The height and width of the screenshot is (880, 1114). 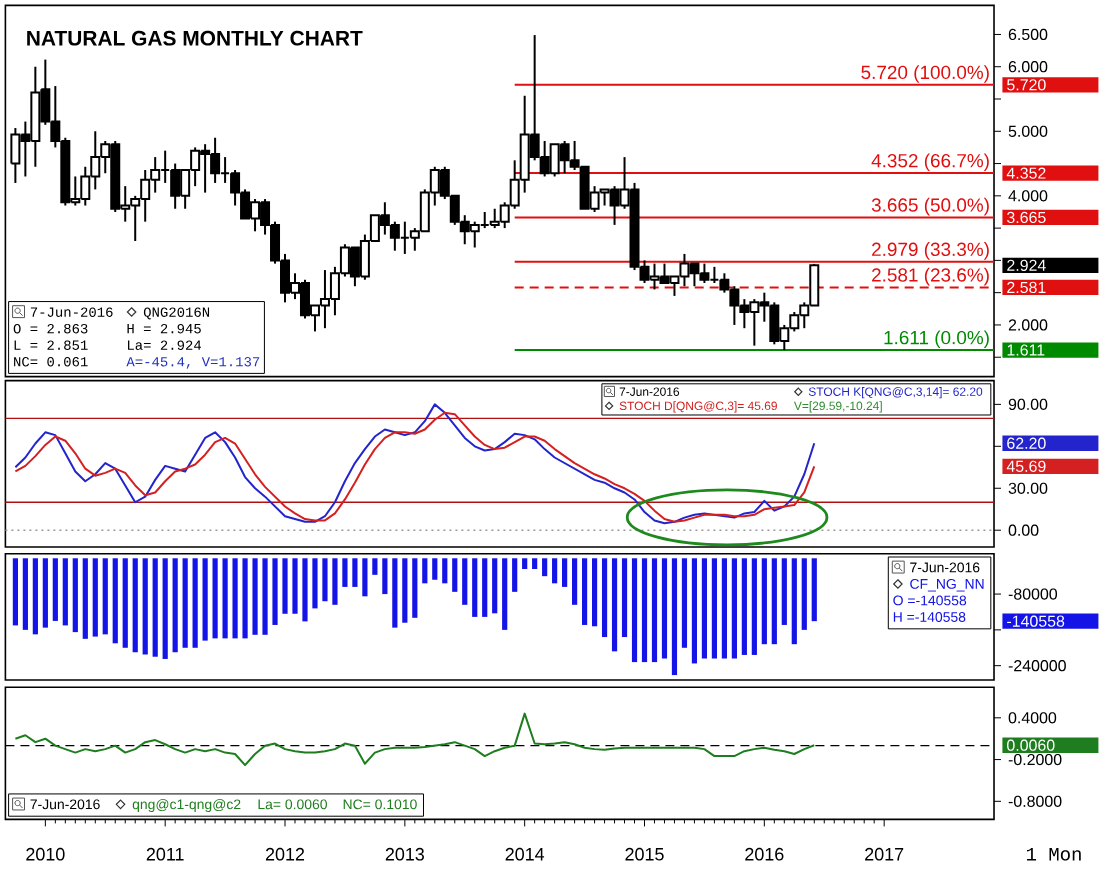 I want to click on x-tick-label: 2016, so click(x=764, y=854).